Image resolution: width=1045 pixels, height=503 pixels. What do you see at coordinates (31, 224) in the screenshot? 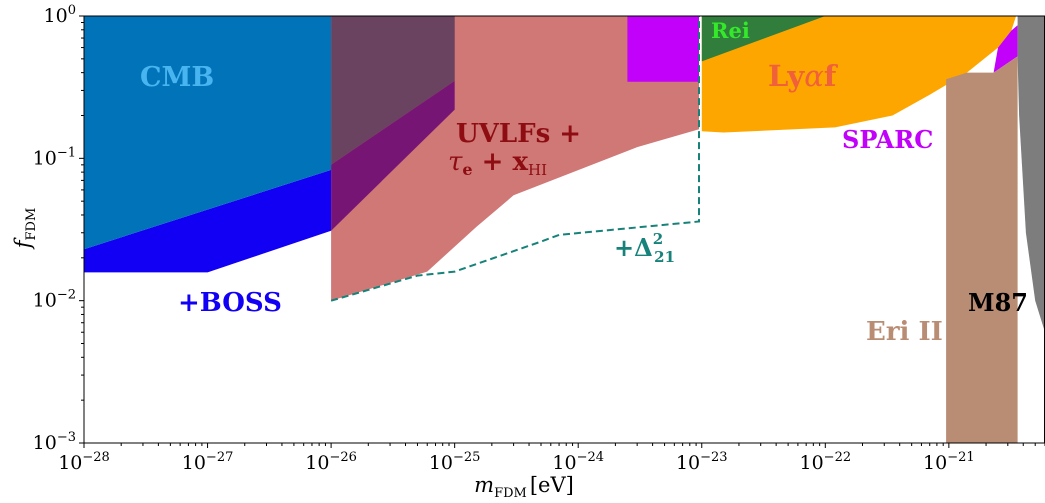
I see `y-axis-label-sub: FDM` at bounding box center [31, 224].